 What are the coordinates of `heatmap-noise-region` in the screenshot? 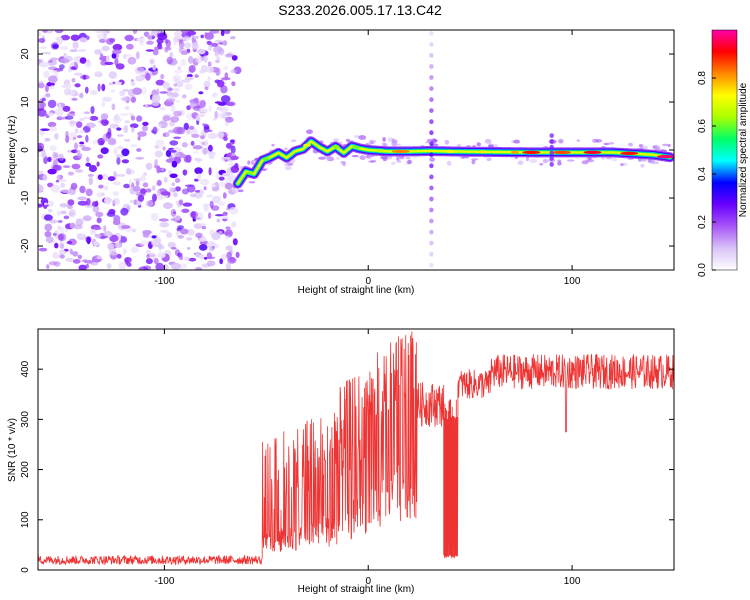 It's located at (140, 150).